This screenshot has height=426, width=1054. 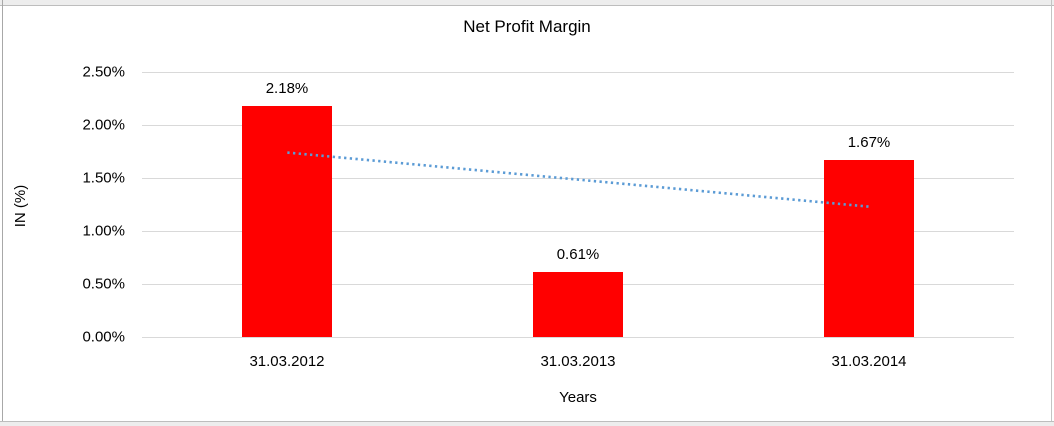 What do you see at coordinates (287, 88) in the screenshot?
I see `bar-data-label: 2.18%` at bounding box center [287, 88].